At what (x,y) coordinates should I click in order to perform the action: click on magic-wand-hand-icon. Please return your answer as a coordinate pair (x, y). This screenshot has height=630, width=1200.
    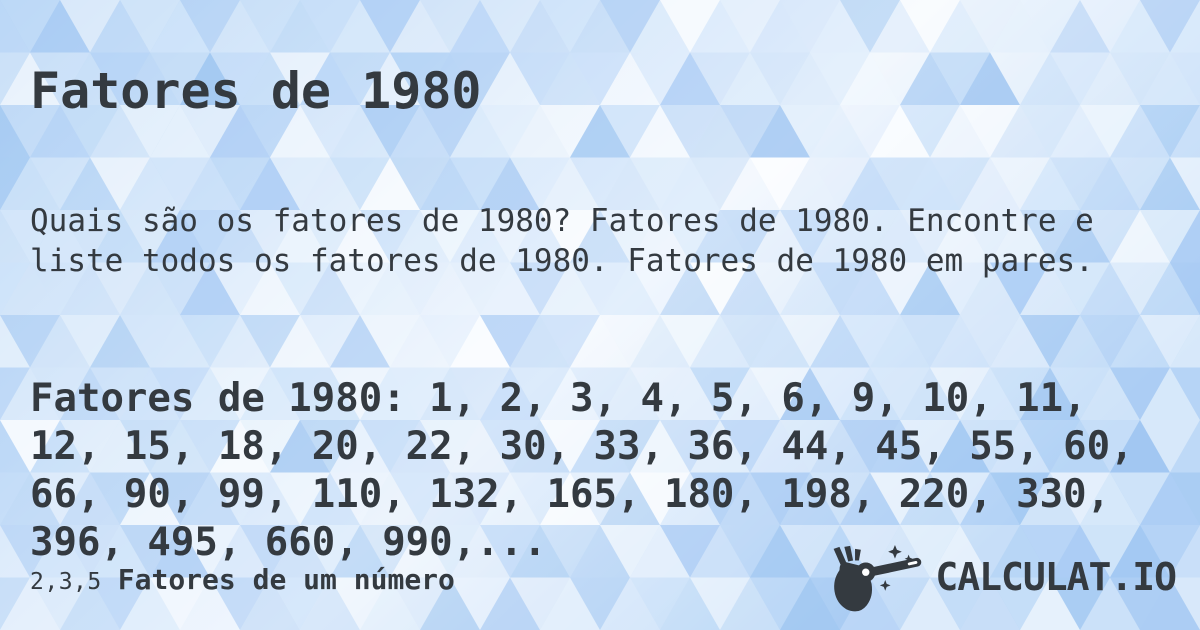
    Looking at the image, I should click on (877, 578).